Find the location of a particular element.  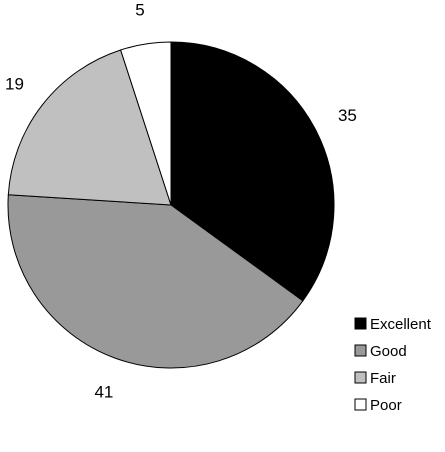

legend-label-good: Good is located at coordinates (388, 351).